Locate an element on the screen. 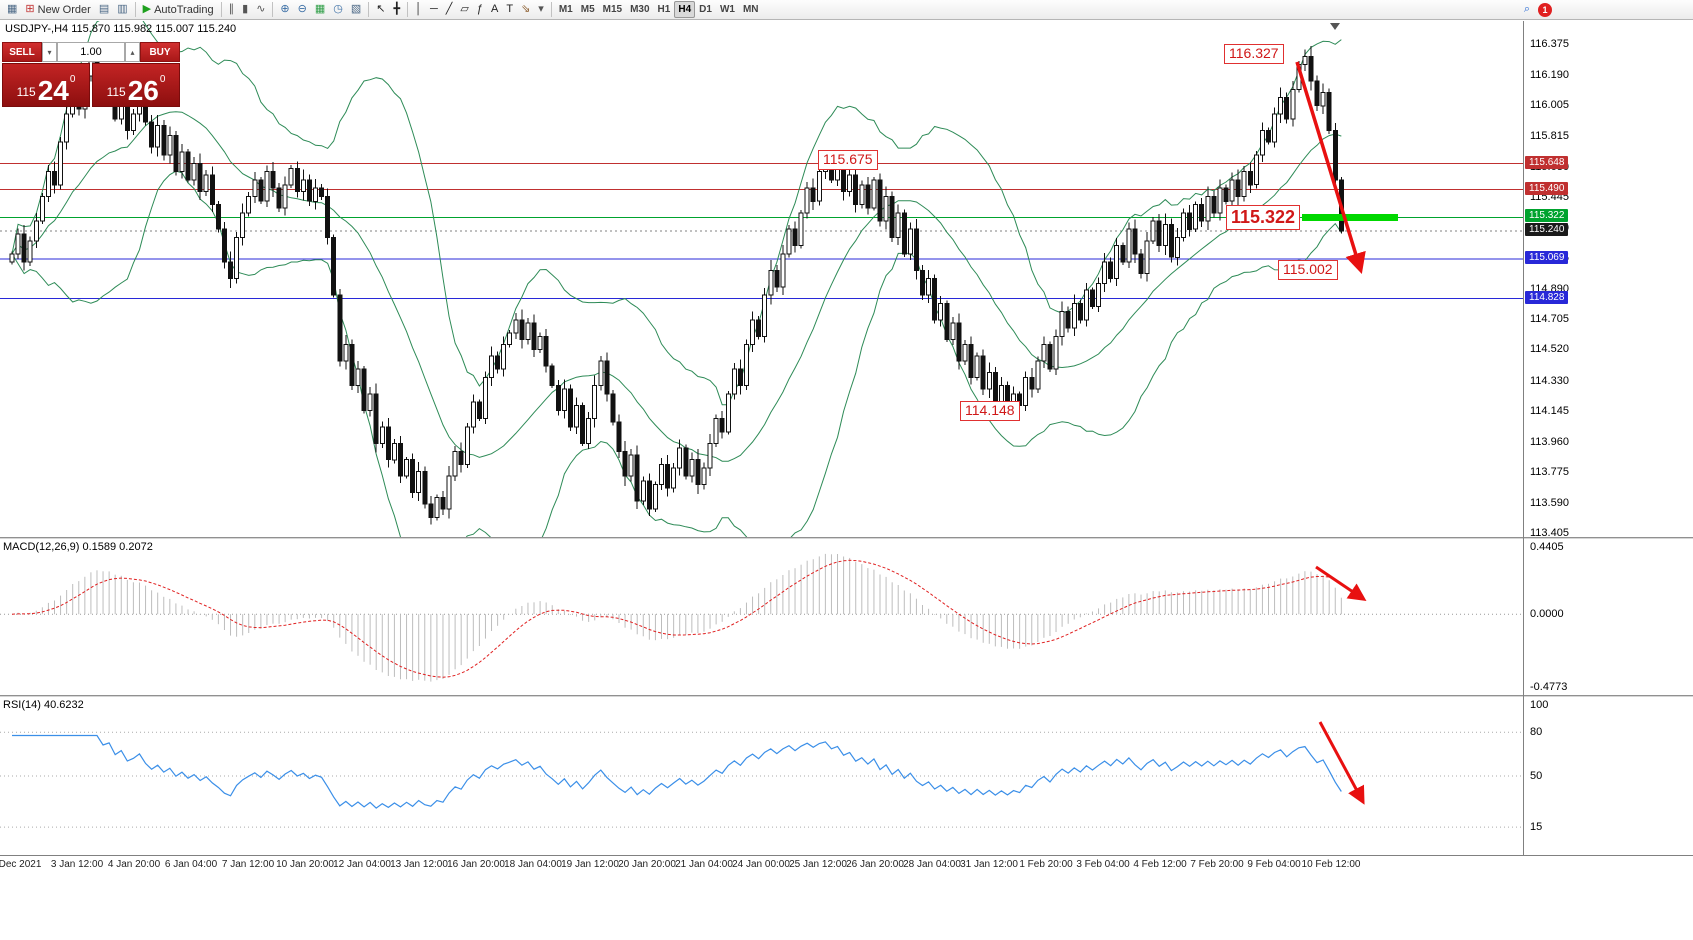  price-axis-label: 116.005 is located at coordinates (1549, 104).